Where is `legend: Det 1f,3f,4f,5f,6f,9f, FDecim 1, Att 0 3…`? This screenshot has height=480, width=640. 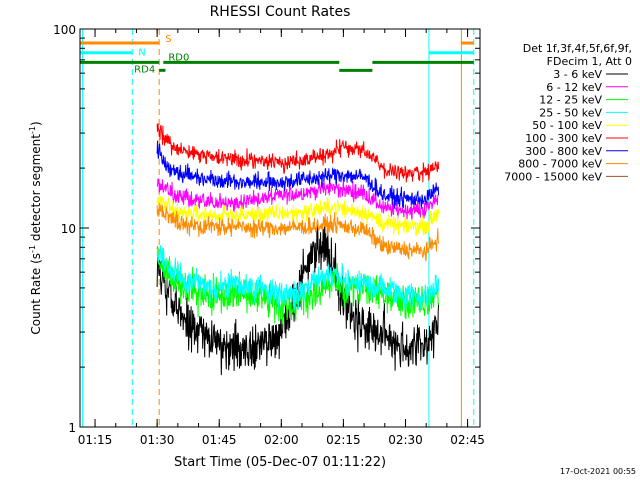
legend: Det 1f,3f,4f,5f,6f,9f, FDecim 1, Att 0 3… is located at coordinates (568, 112).